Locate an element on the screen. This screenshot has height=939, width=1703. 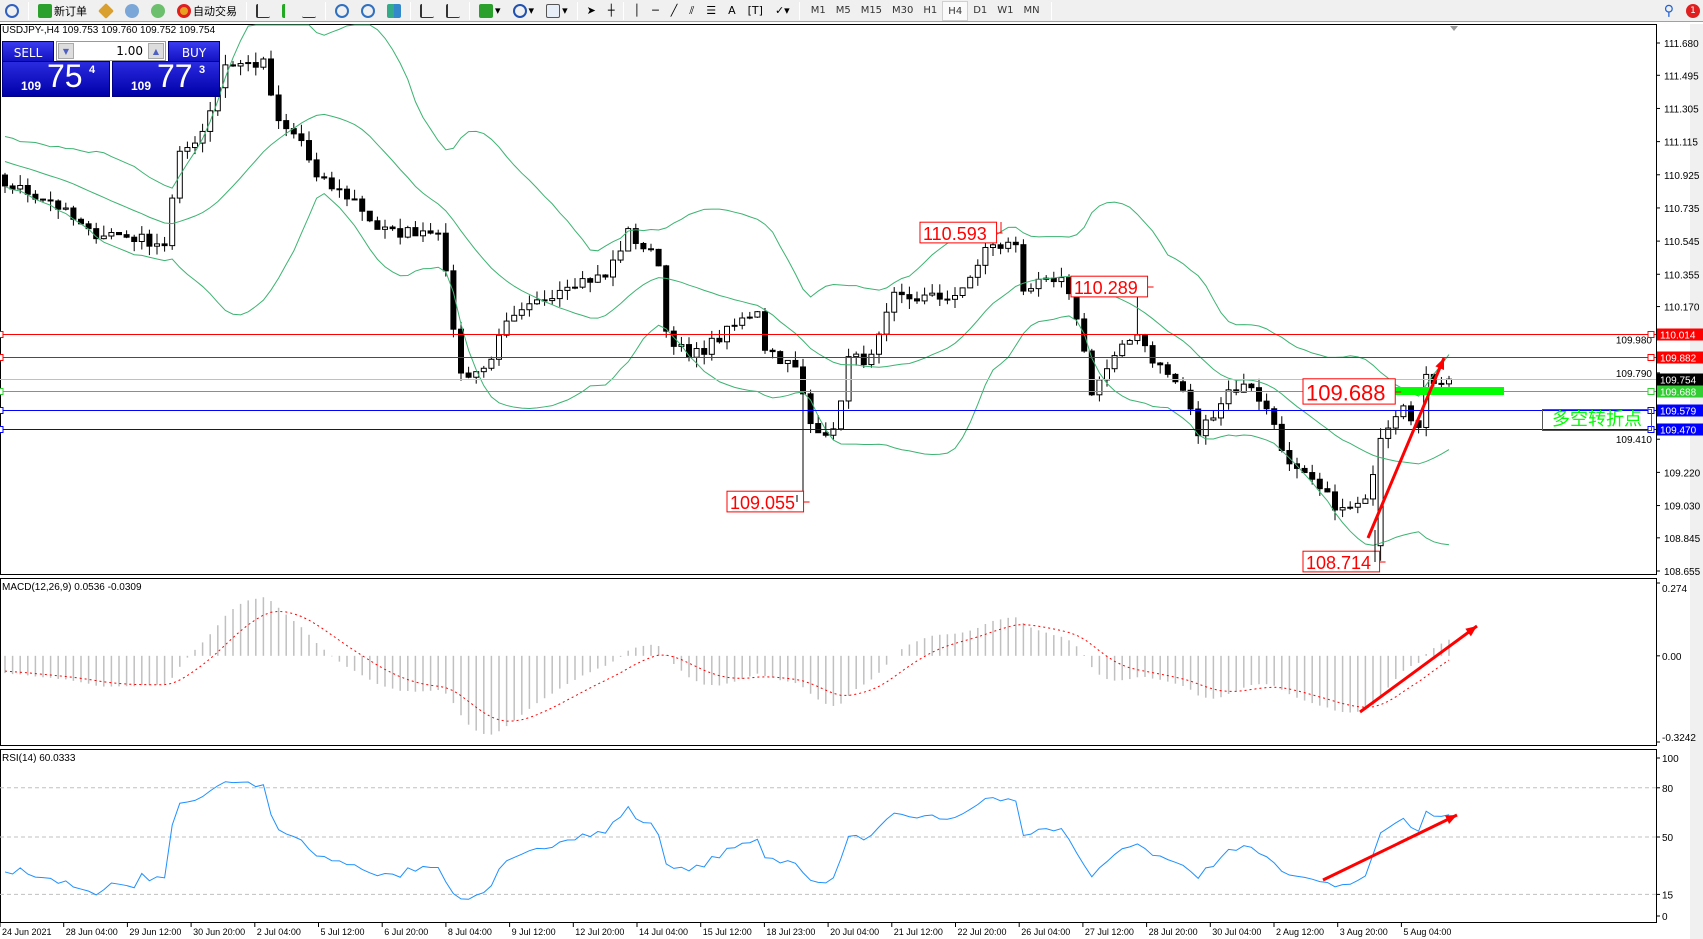
price-annotation-box is located at coordinates (1349, 391).